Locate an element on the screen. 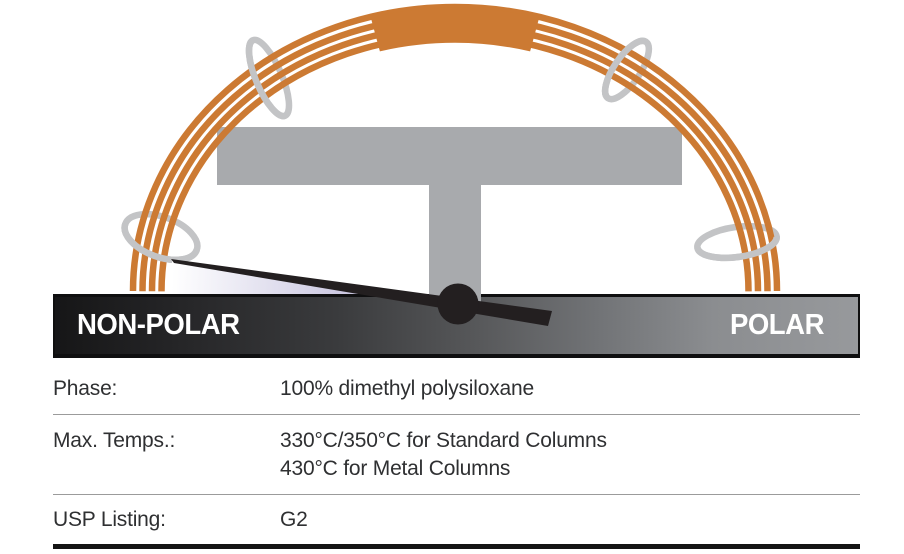 The width and height of the screenshot is (904, 554). usp-listing-row-label: USP Listing: is located at coordinates (109, 519).